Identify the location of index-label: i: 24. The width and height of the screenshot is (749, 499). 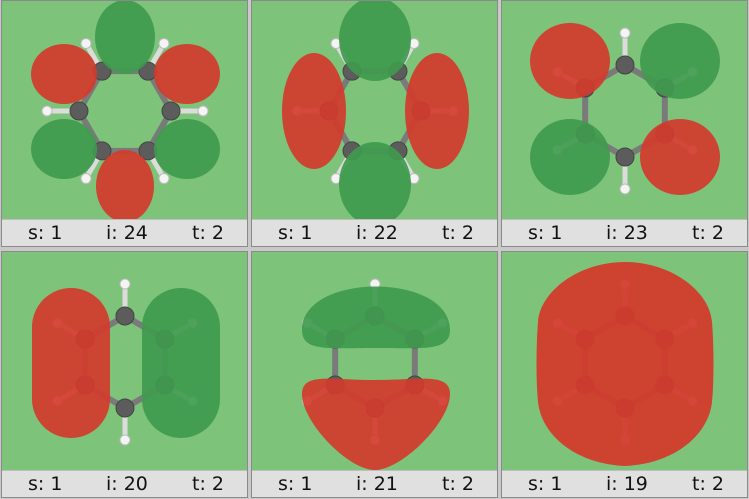
(127, 233).